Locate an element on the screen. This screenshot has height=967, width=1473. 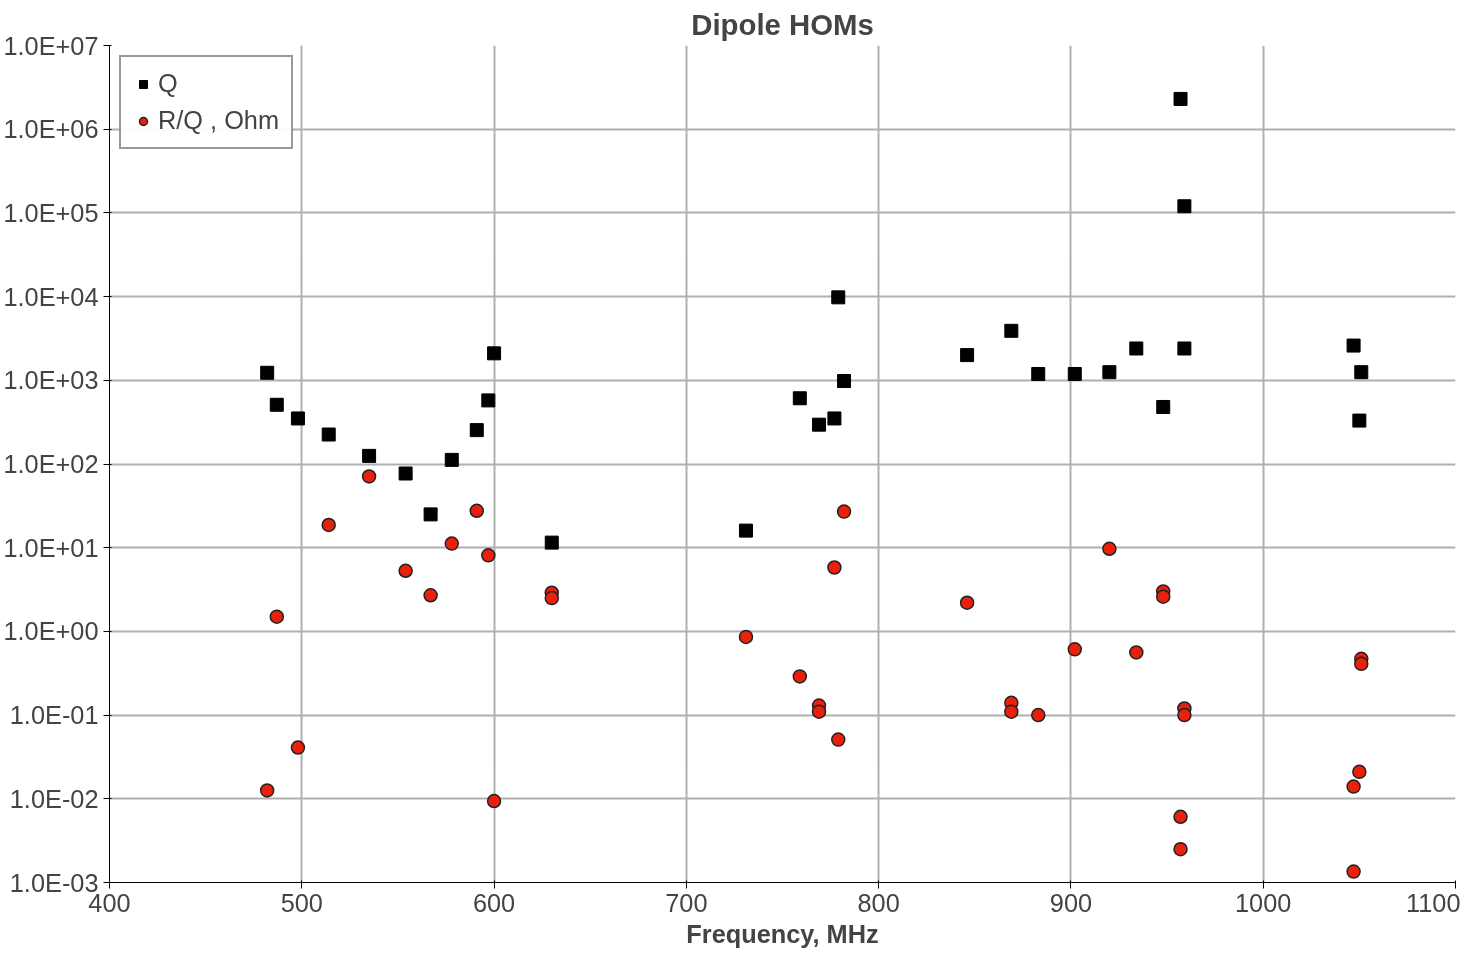
y-tick-label: 1.0E+00 is located at coordinates (51, 631).